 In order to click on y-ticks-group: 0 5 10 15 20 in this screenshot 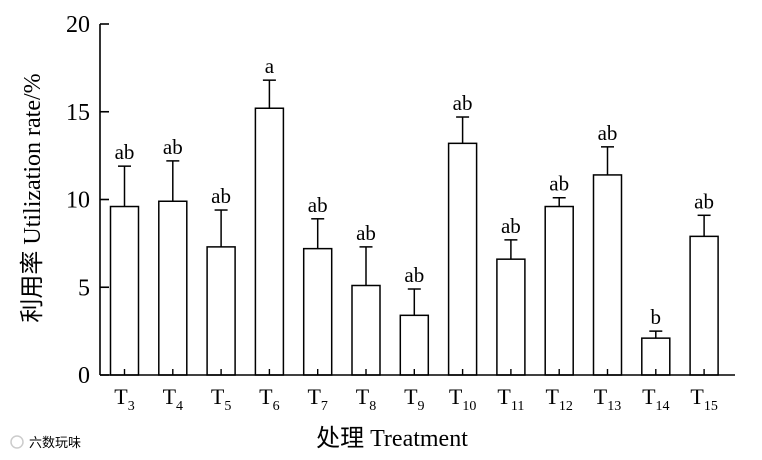, I will do `click(87, 200)`.